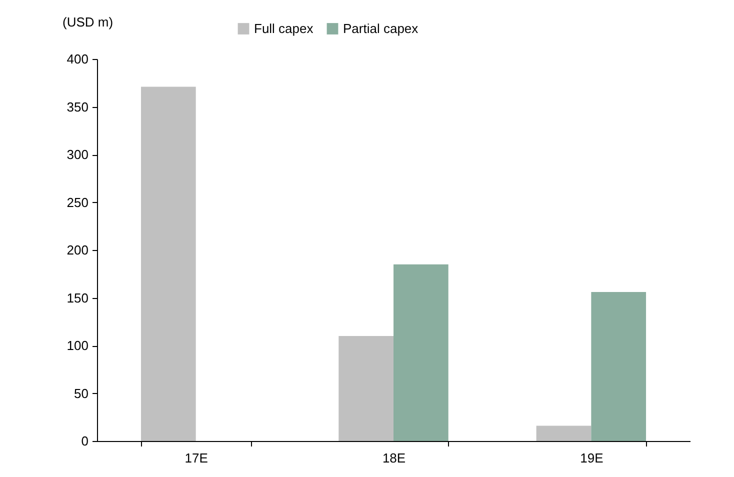 The height and width of the screenshot is (477, 734). Describe the element at coordinates (284, 28) in the screenshot. I see `legend-label: Full capex` at that location.